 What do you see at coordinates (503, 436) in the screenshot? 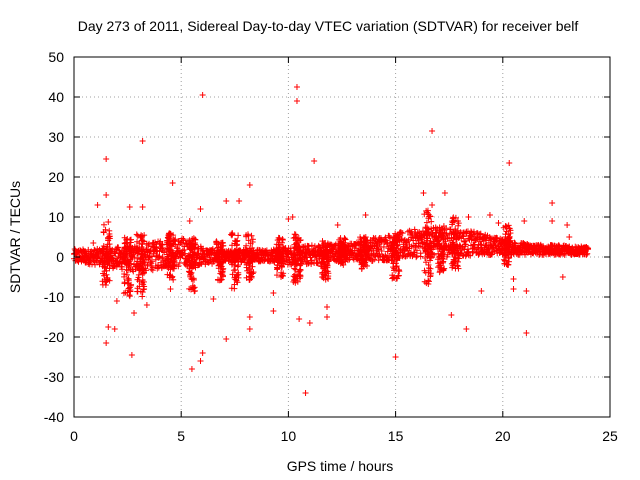
I see `x-tick-label: 20` at bounding box center [503, 436].